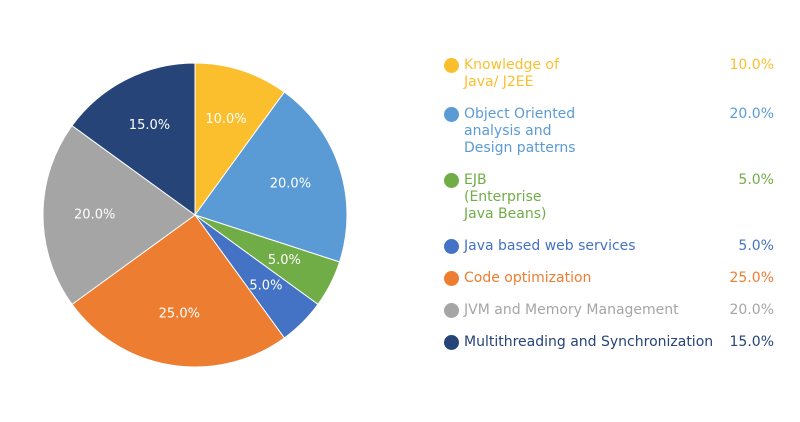 Image resolution: width=800 pixels, height=422 pixels. I want to click on legend-value: 10.0%, so click(751, 65).